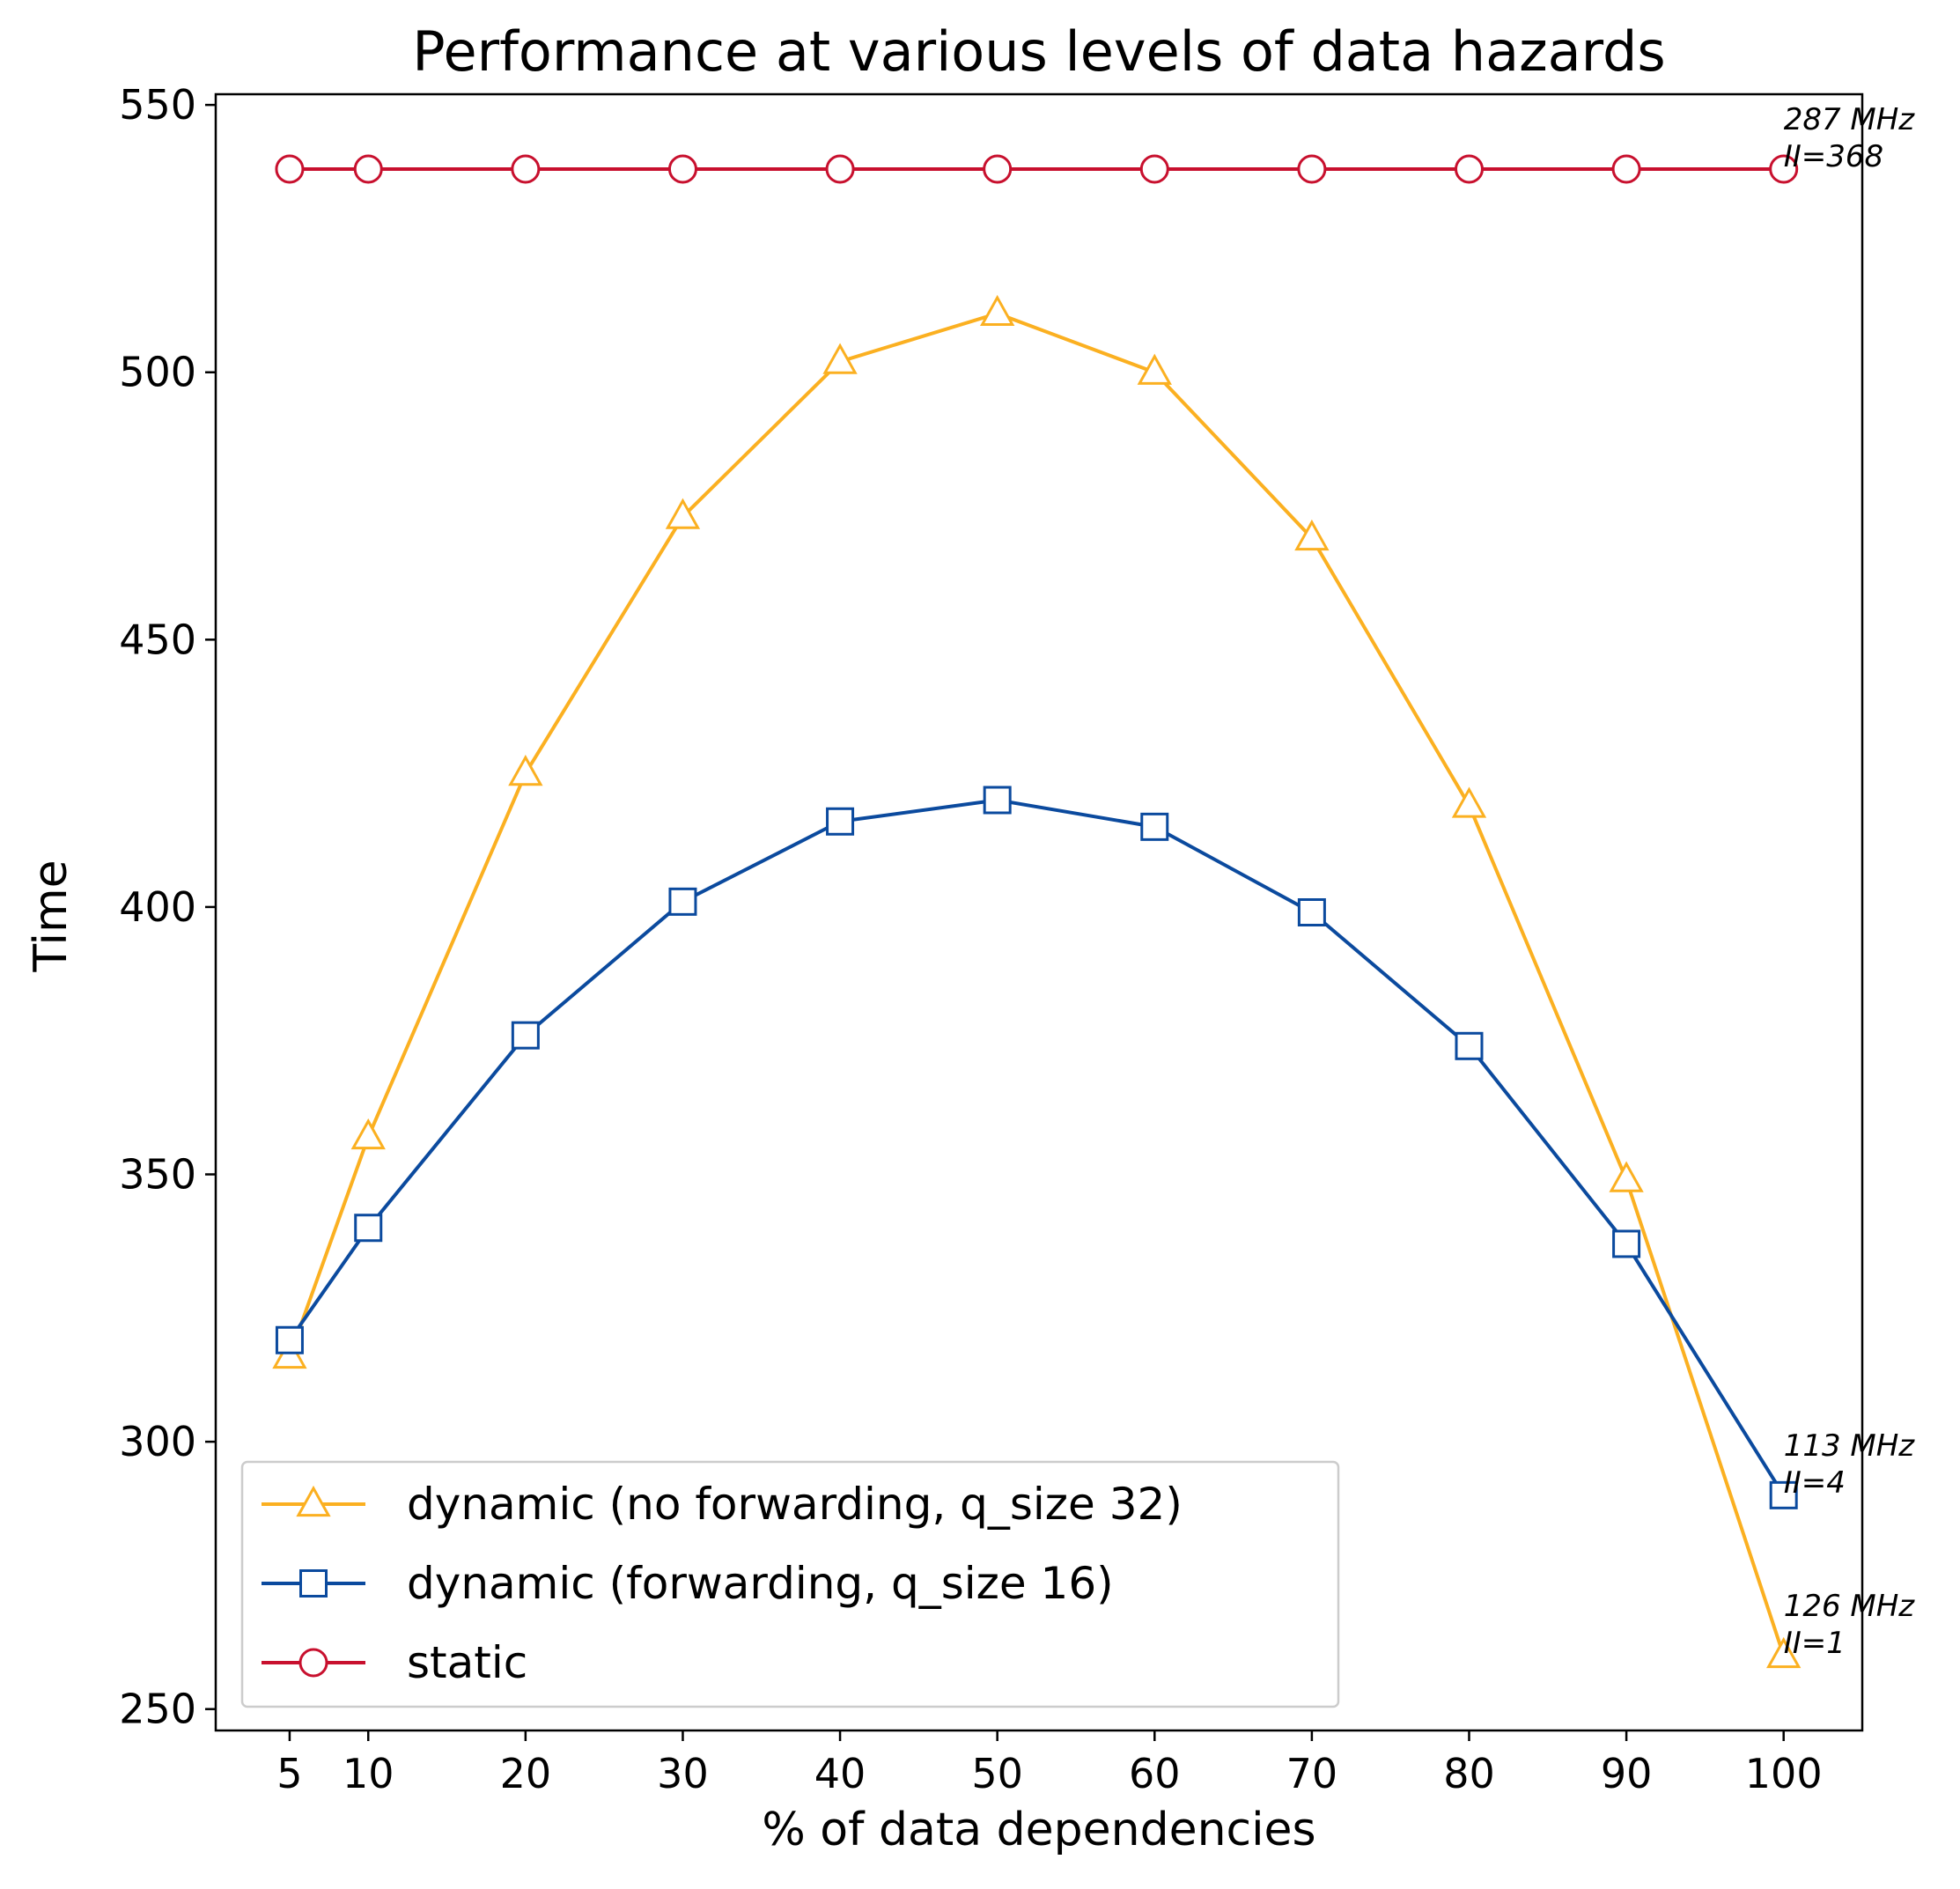 The image size is (1960, 1889). I want to click on x-tick-label: 50, so click(997, 1773).